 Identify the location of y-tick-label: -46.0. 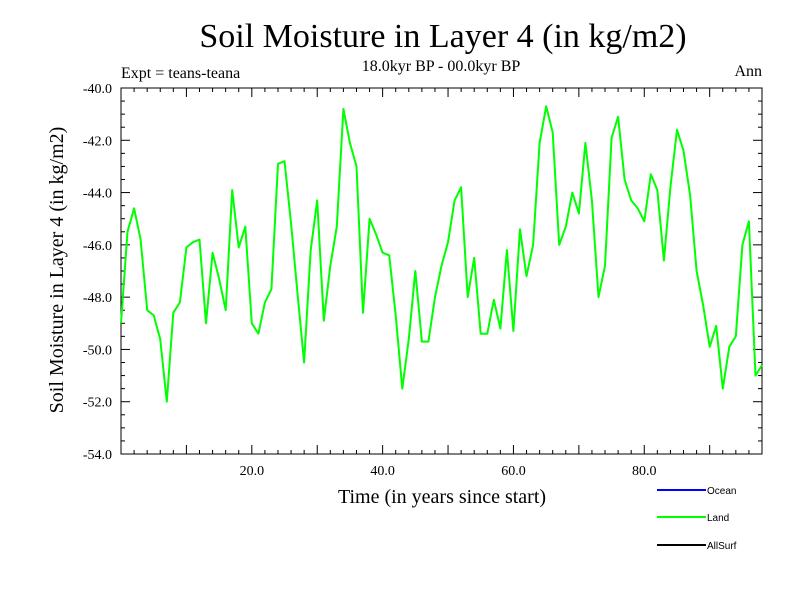
(97, 246).